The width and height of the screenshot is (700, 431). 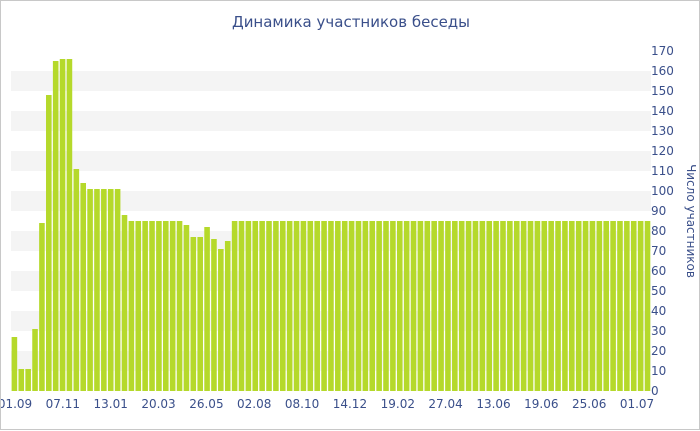 I want to click on y-tick-label: 170, so click(x=662, y=51).